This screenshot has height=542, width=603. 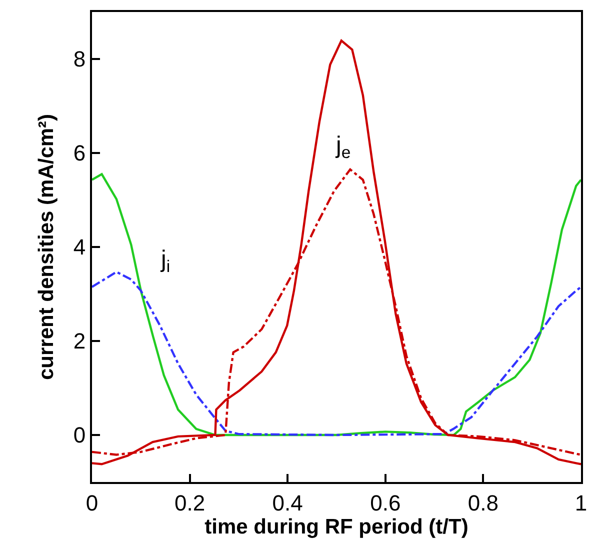 I want to click on y-axis-title: current densities (mA/cm²), so click(x=46, y=247).